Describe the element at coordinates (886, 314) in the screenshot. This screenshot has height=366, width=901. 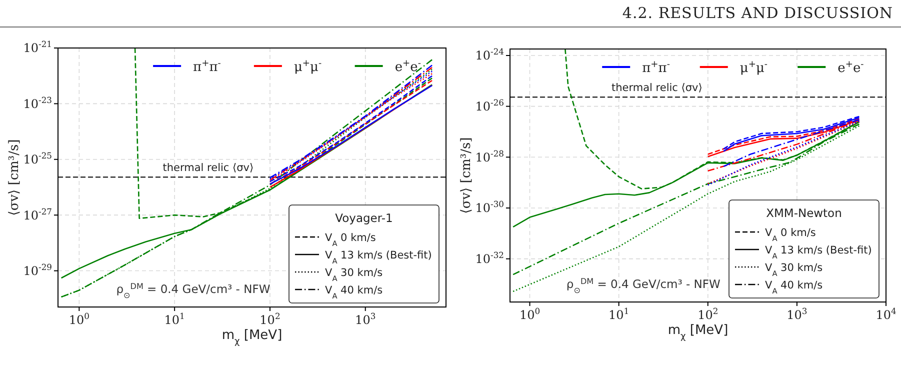
I see `x-tick-label: 10$^{4}$` at that location.